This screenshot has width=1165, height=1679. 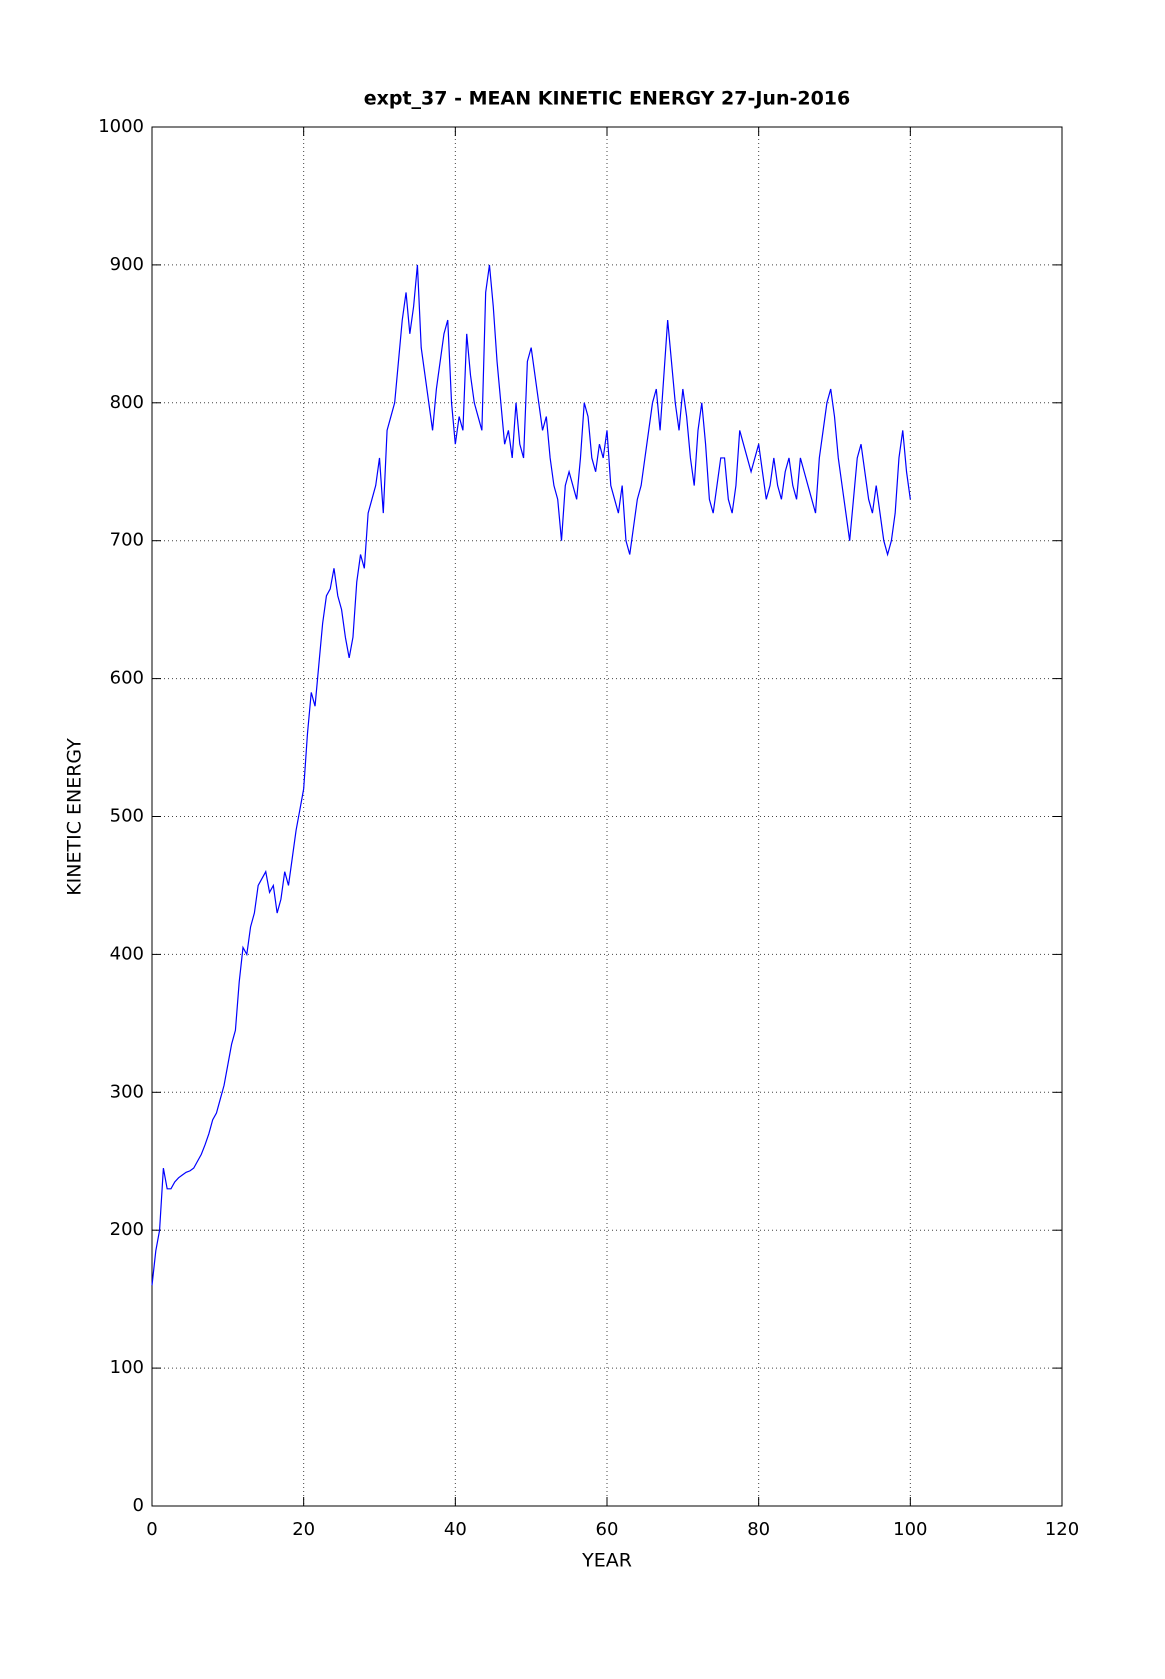 I want to click on x-tick-label: 20, so click(x=303, y=1529).